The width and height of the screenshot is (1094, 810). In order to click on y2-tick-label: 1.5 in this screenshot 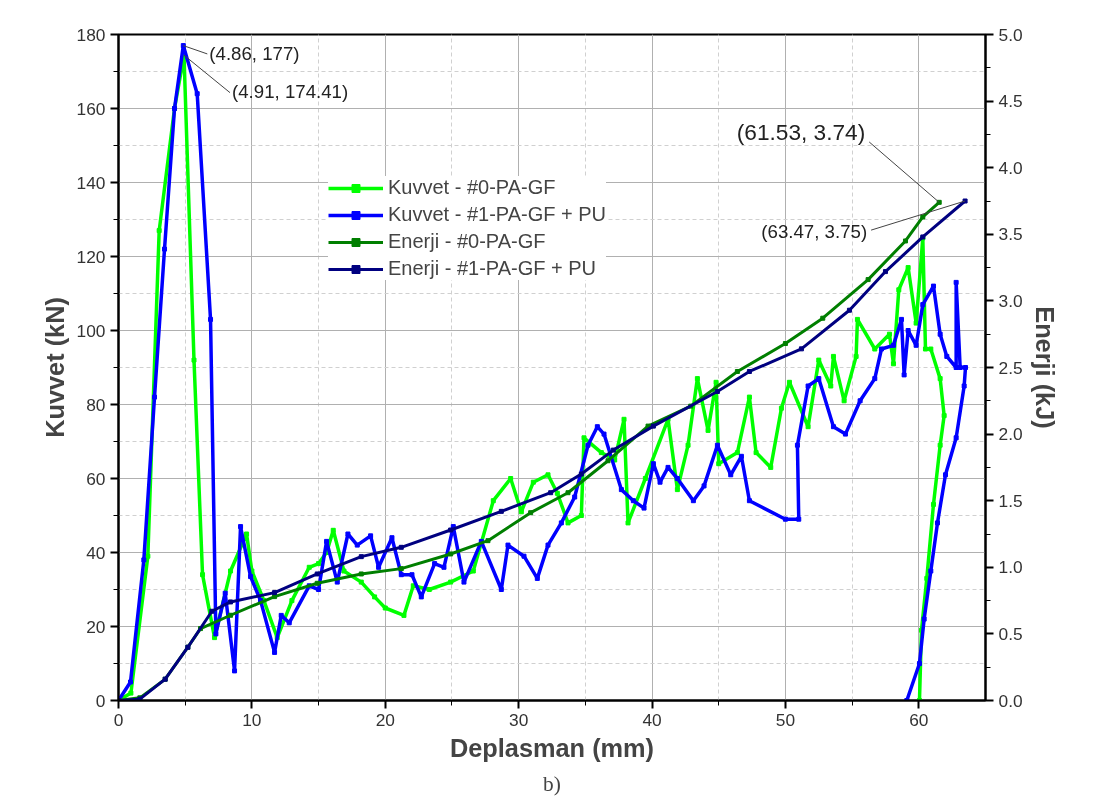, I will do `click(1010, 500)`.